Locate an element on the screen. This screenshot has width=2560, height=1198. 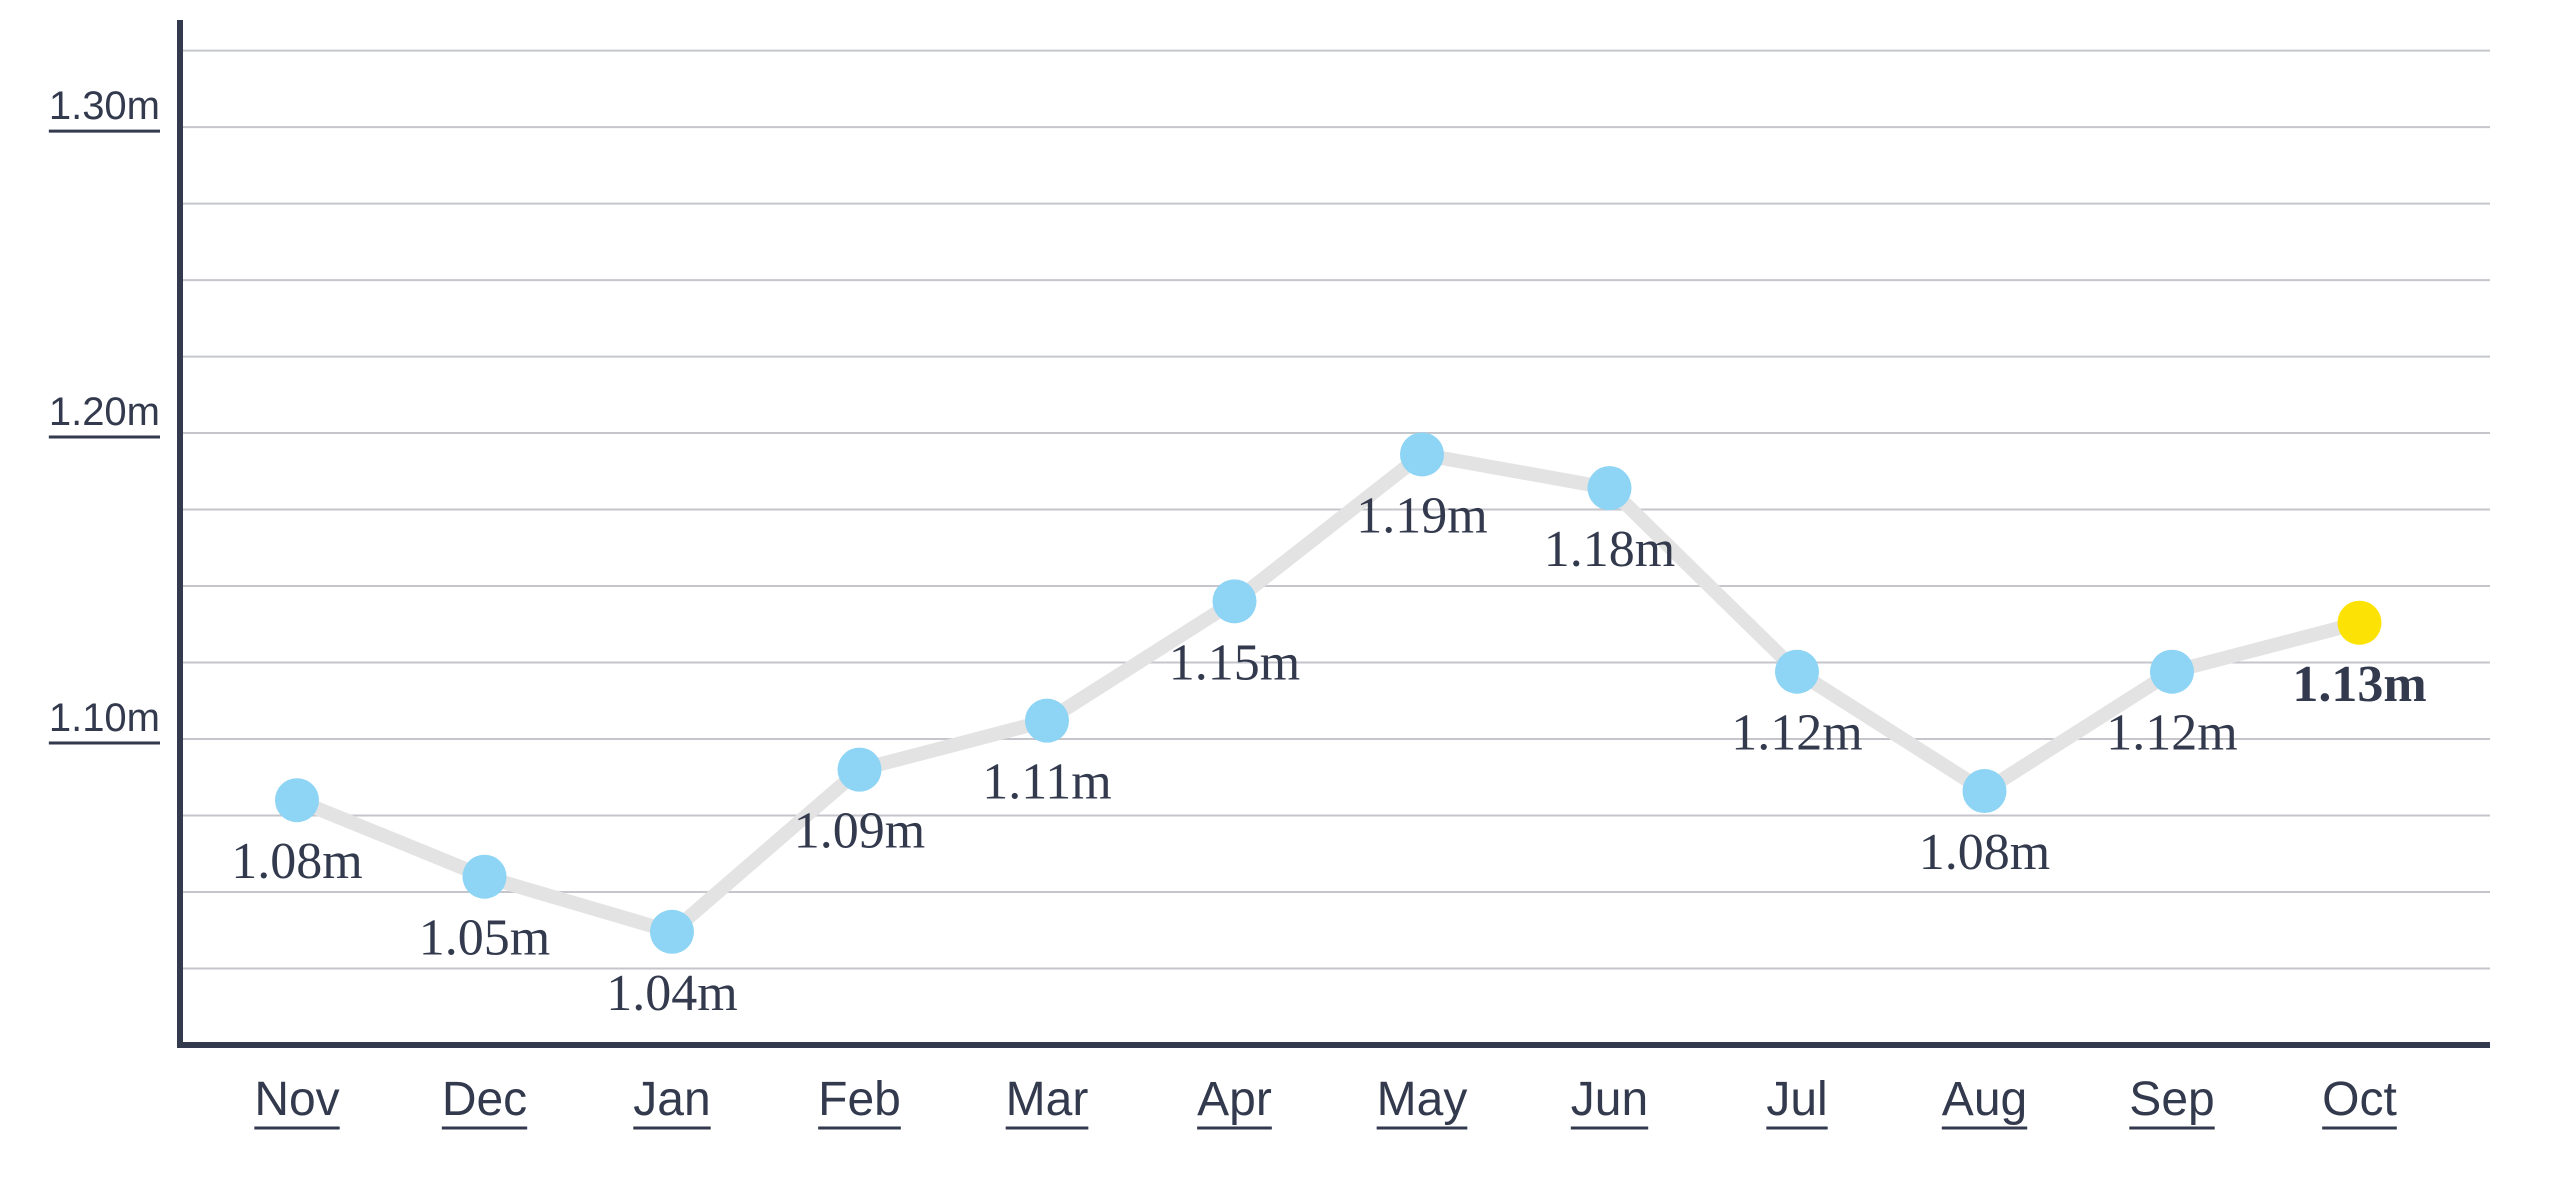
x-axis-ticks: Nov Dec Jan Feb Mar Apr May Jun Jul Aug Sep Oct is located at coordinates (1325, 1101).